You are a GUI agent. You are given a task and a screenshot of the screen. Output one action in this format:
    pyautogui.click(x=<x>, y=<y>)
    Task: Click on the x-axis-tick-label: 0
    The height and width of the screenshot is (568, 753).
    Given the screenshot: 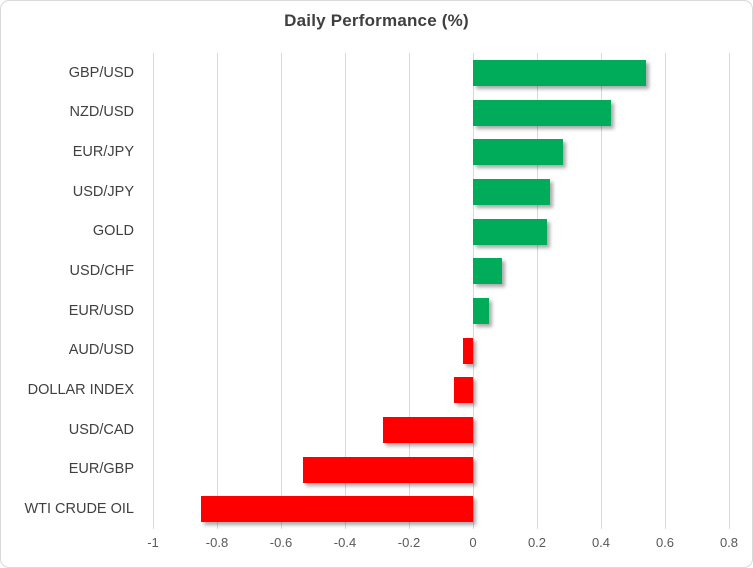 What is the action you would take?
    pyautogui.click(x=473, y=542)
    